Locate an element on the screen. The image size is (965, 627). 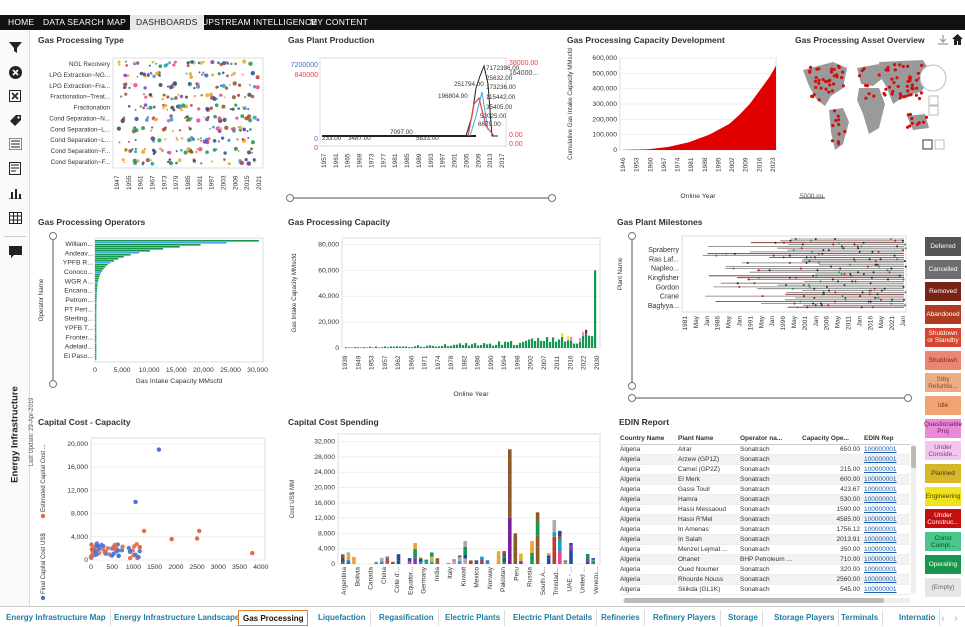
bottom-tab: Liquefaction is located at coordinates (342, 618).